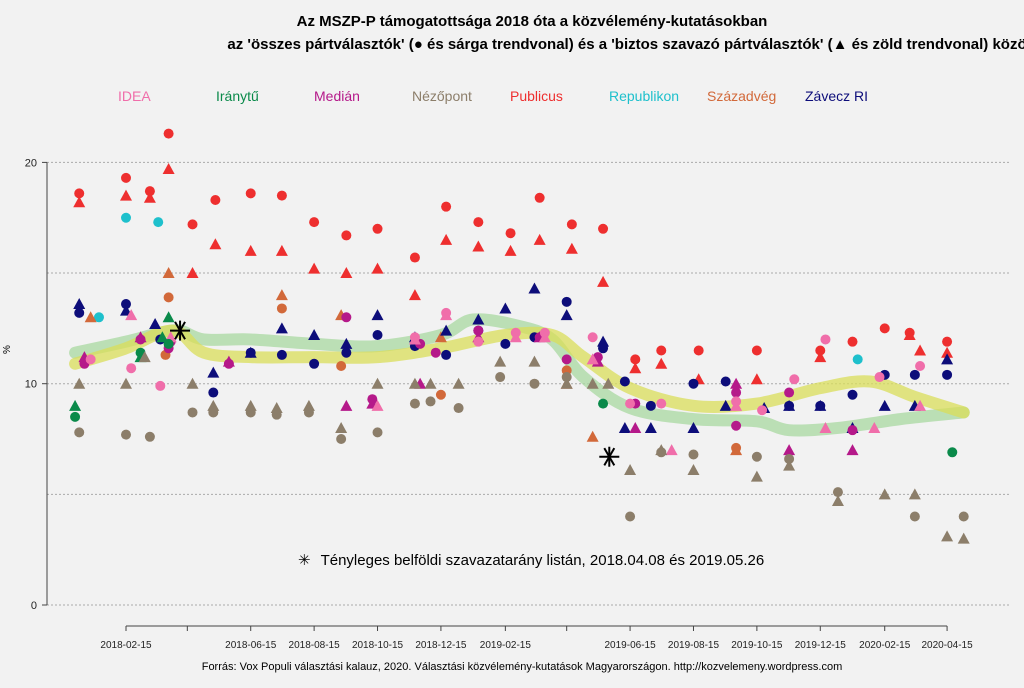 The width and height of the screenshot is (1024, 688). I want to click on x-tick-label: 2018-06-15, so click(251, 645).